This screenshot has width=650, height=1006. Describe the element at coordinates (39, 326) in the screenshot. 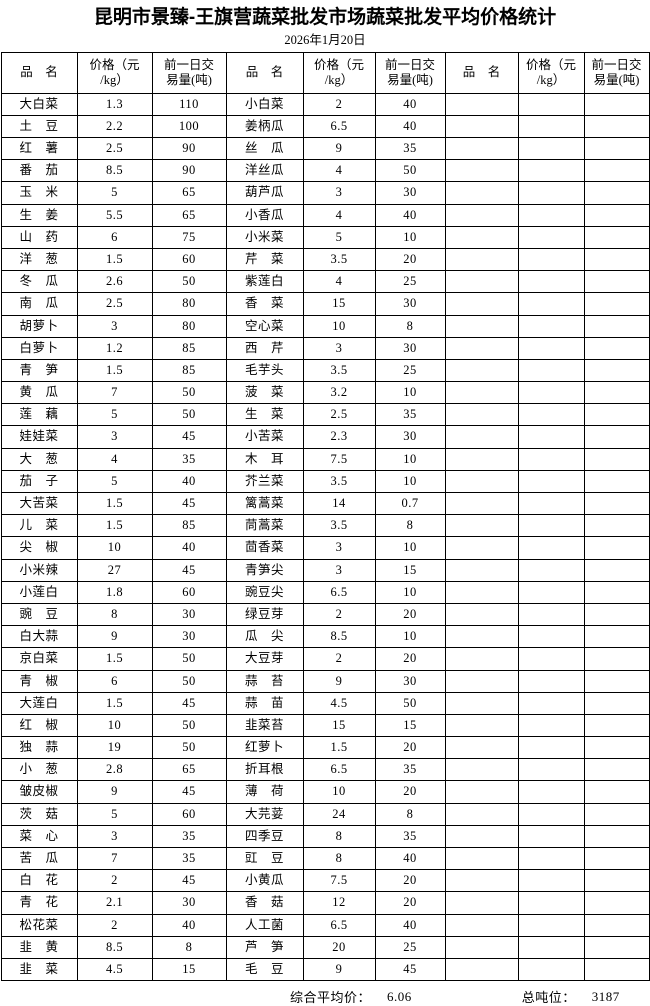

I see `cell-product-name-1: 胡萝卜` at that location.